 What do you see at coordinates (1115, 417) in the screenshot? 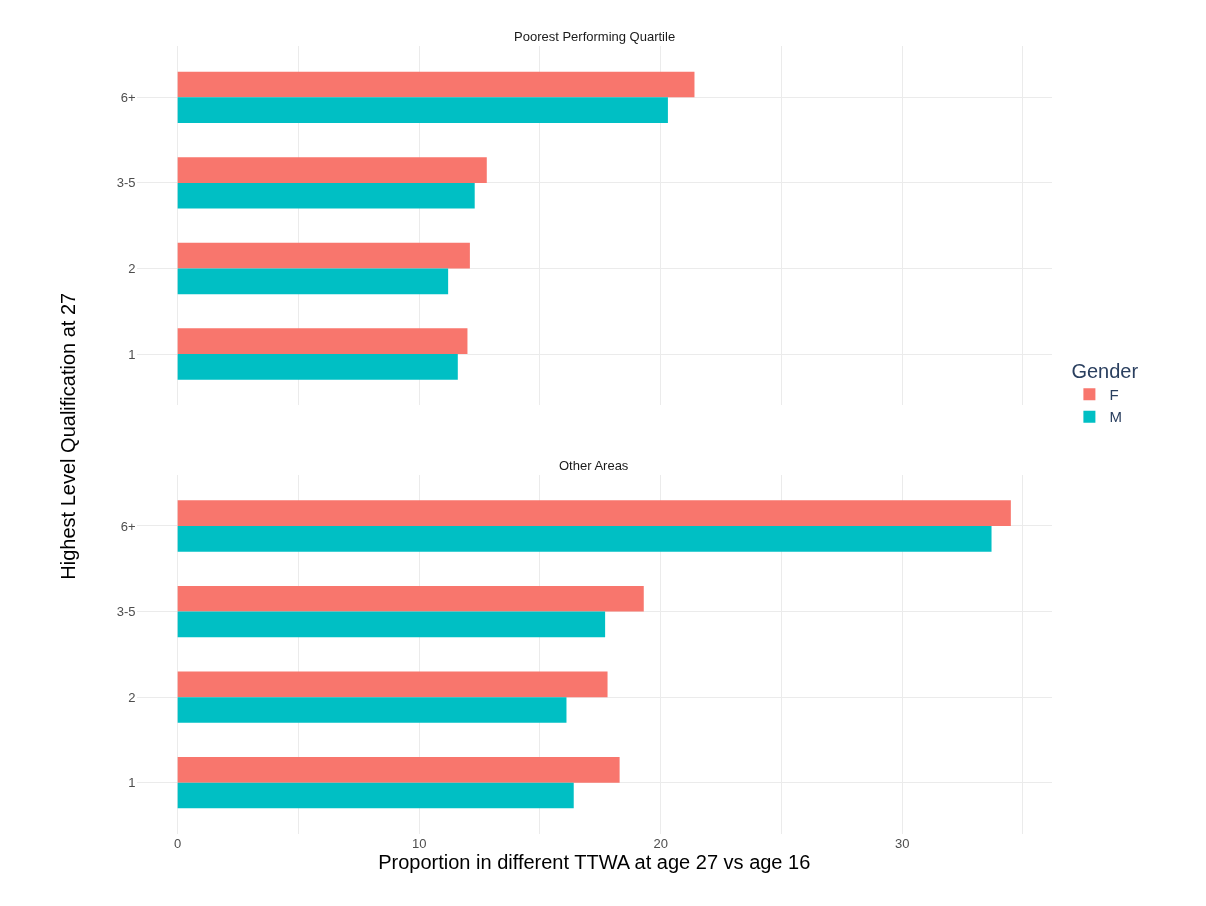
I see `legend-label: M` at bounding box center [1115, 417].